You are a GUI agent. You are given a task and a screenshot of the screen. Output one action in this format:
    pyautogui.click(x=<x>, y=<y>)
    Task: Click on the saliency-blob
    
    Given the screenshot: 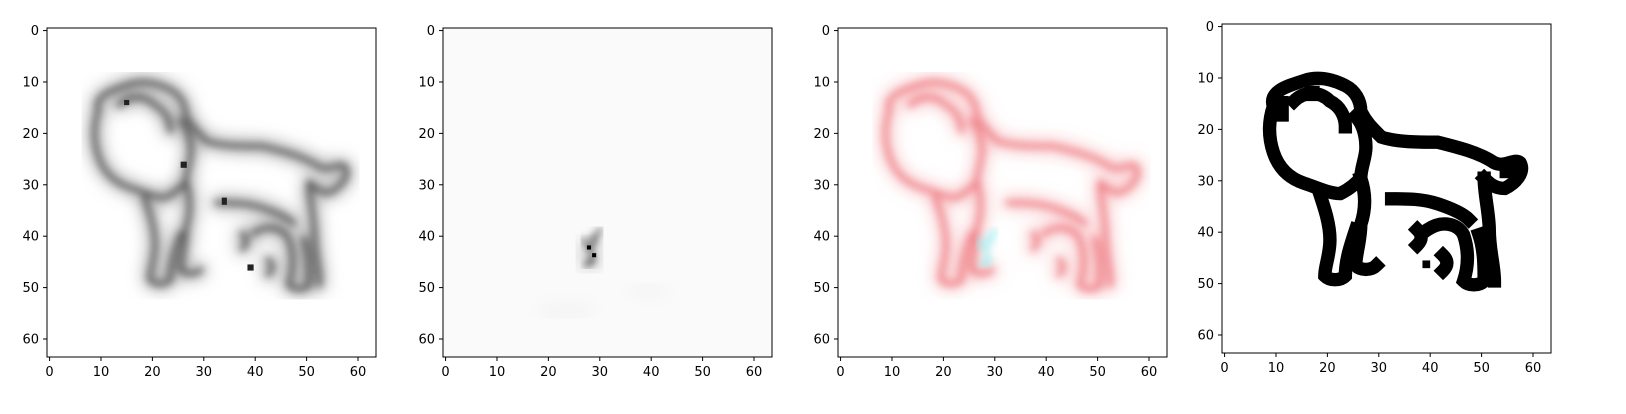 What is the action you would take?
    pyautogui.click(x=602, y=272)
    